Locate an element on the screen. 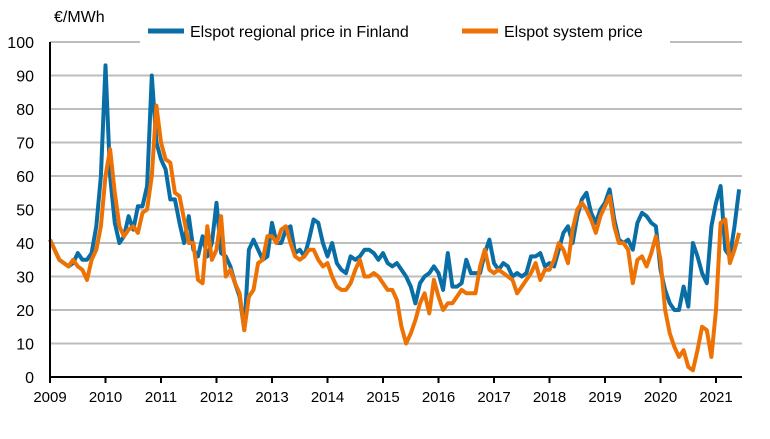 The width and height of the screenshot is (770, 439). x-tick-label: 2018 is located at coordinates (549, 397).